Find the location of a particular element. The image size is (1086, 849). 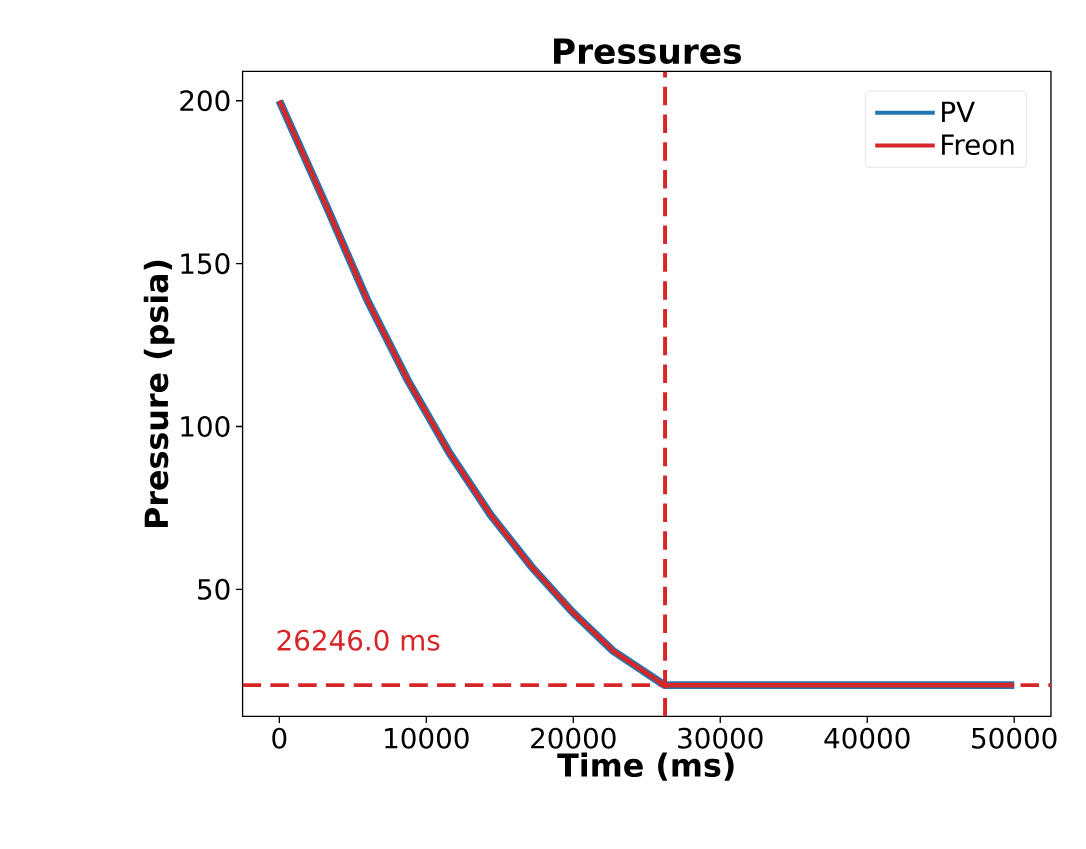

x-axis-title: Time (ms) is located at coordinates (645, 766).